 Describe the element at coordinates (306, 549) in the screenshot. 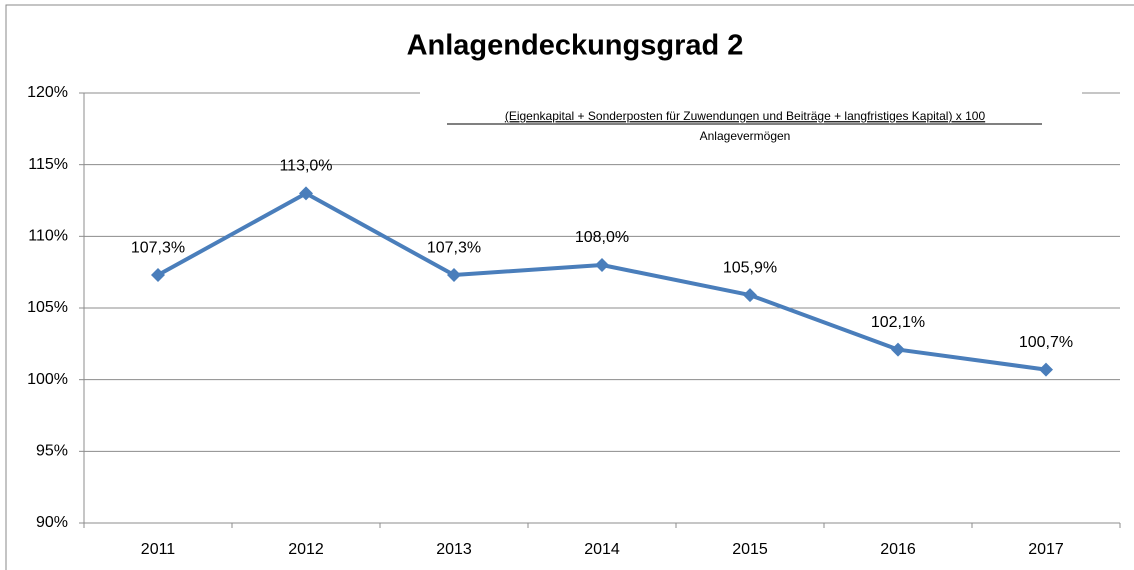

I see `x-tick-label: 2012` at that location.